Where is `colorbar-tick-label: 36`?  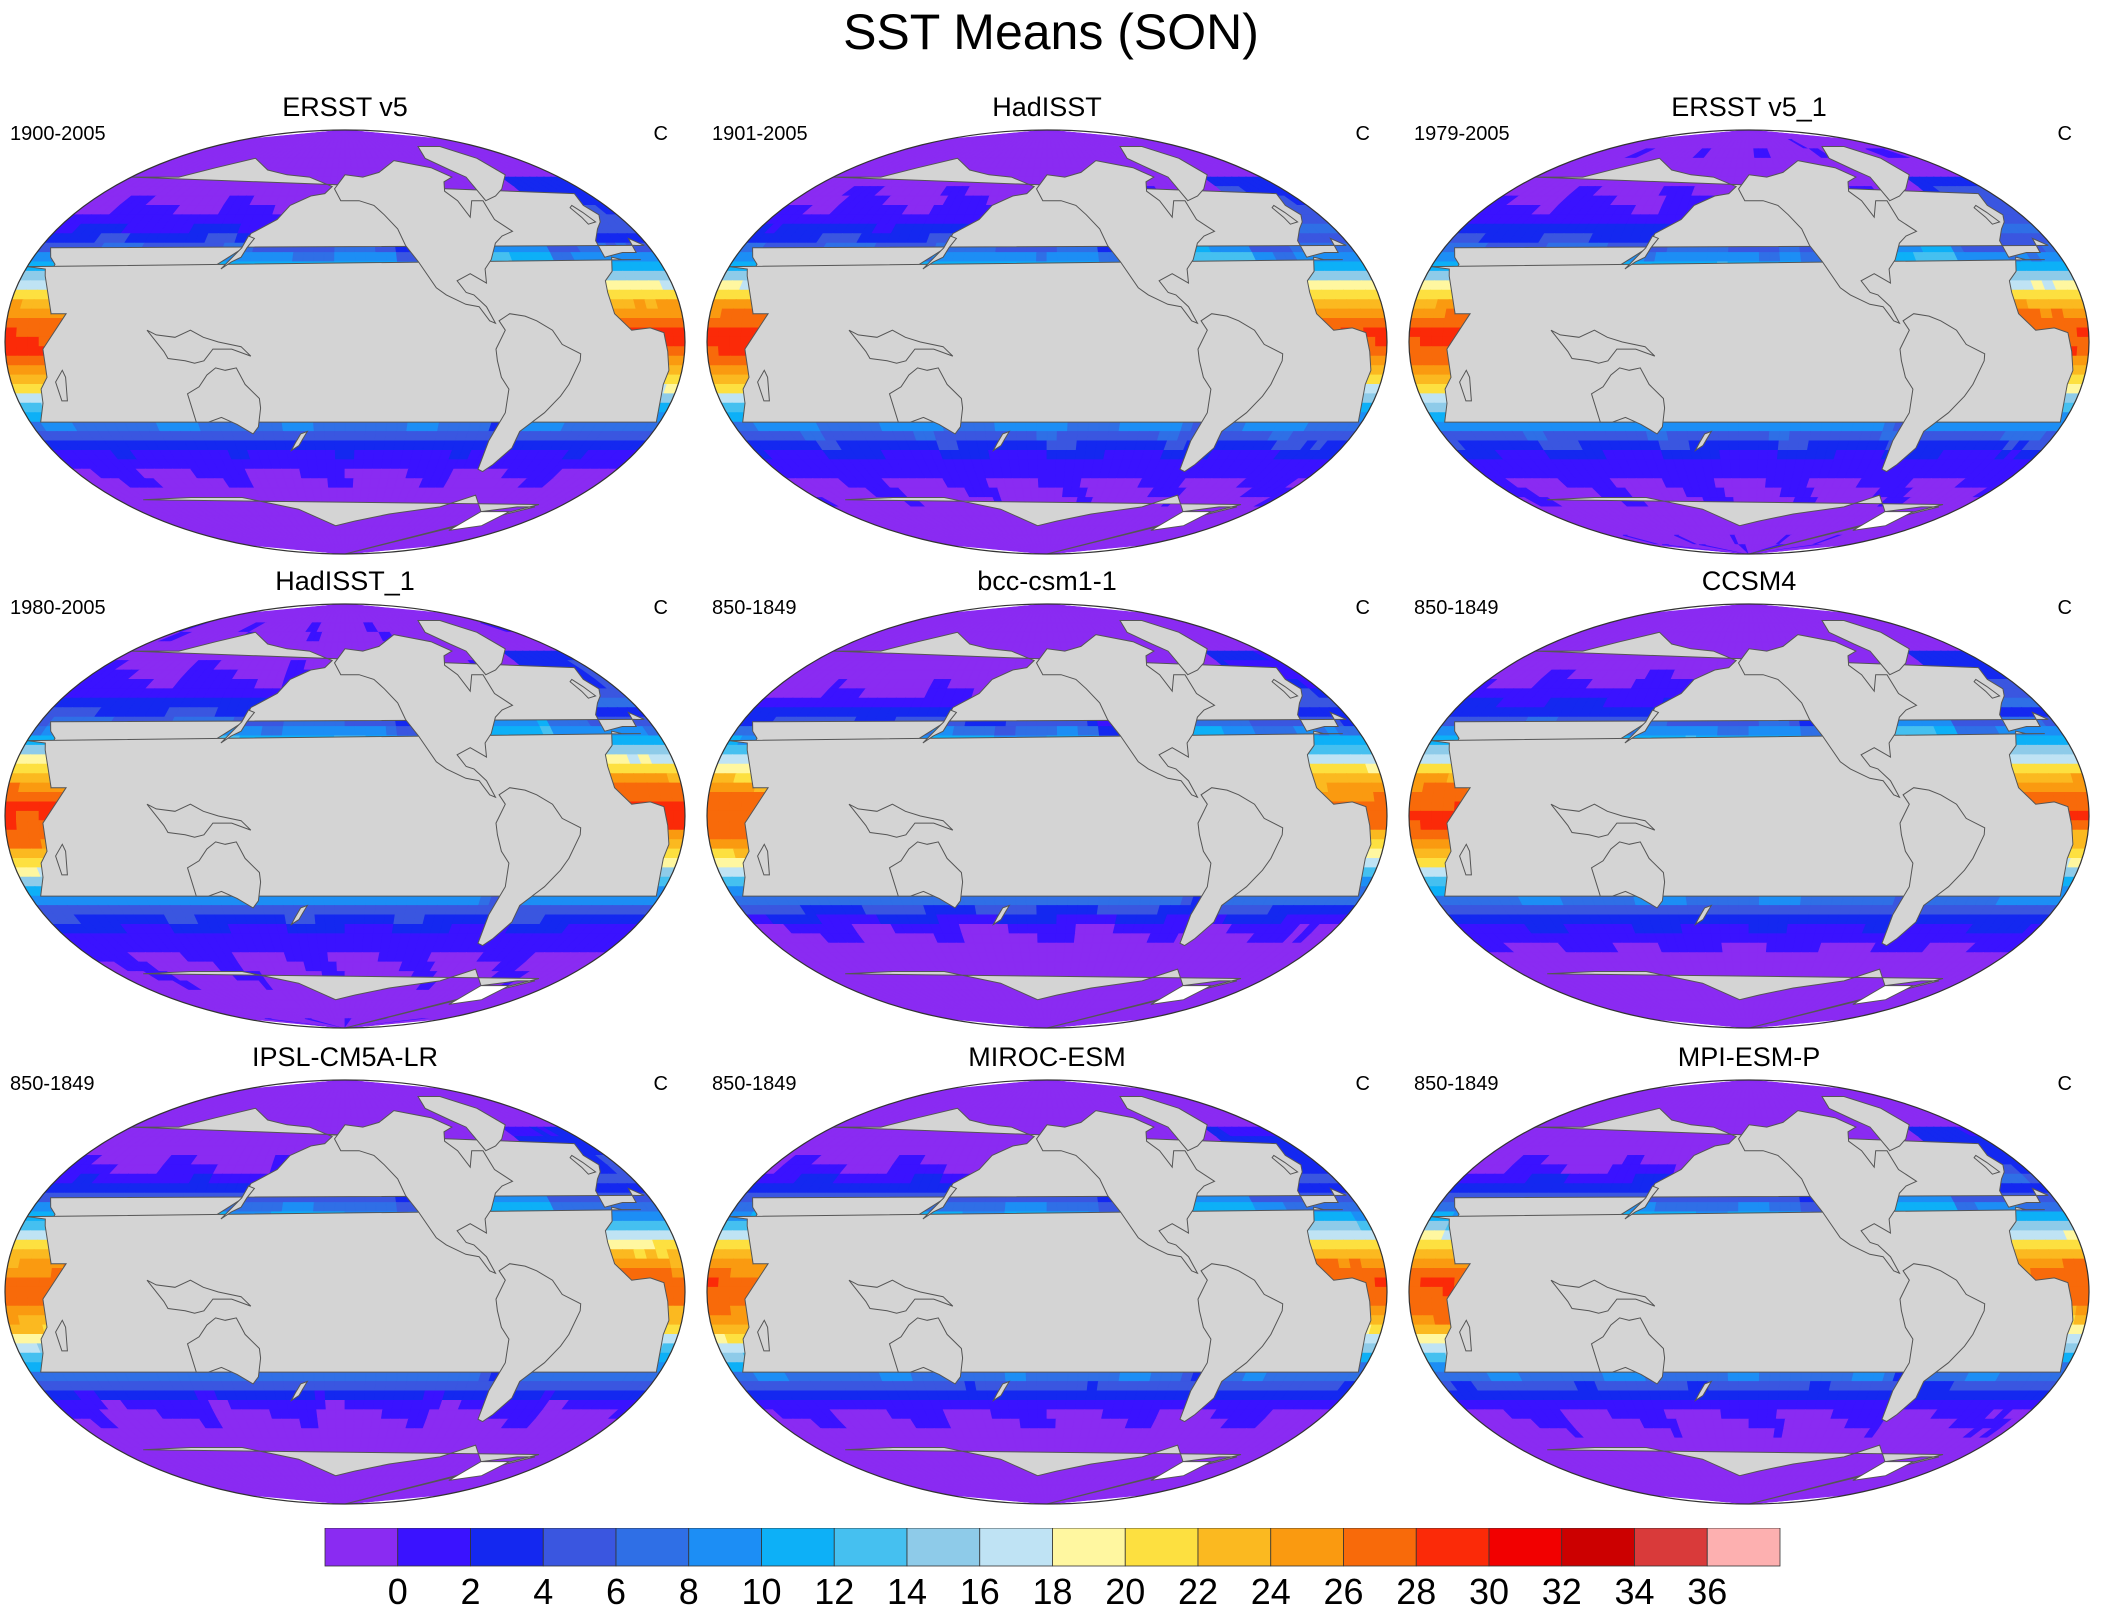
colorbar-tick-label: 36 is located at coordinates (1707, 1591).